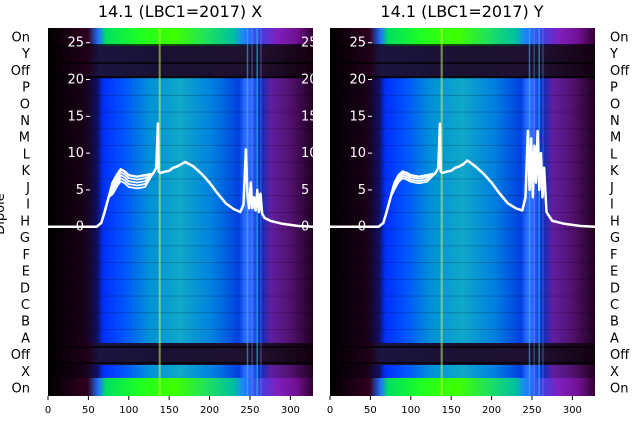  What do you see at coordinates (461, 11) in the screenshot?
I see `right-panel-title: 14.1 (LBC1=2017) Y` at bounding box center [461, 11].